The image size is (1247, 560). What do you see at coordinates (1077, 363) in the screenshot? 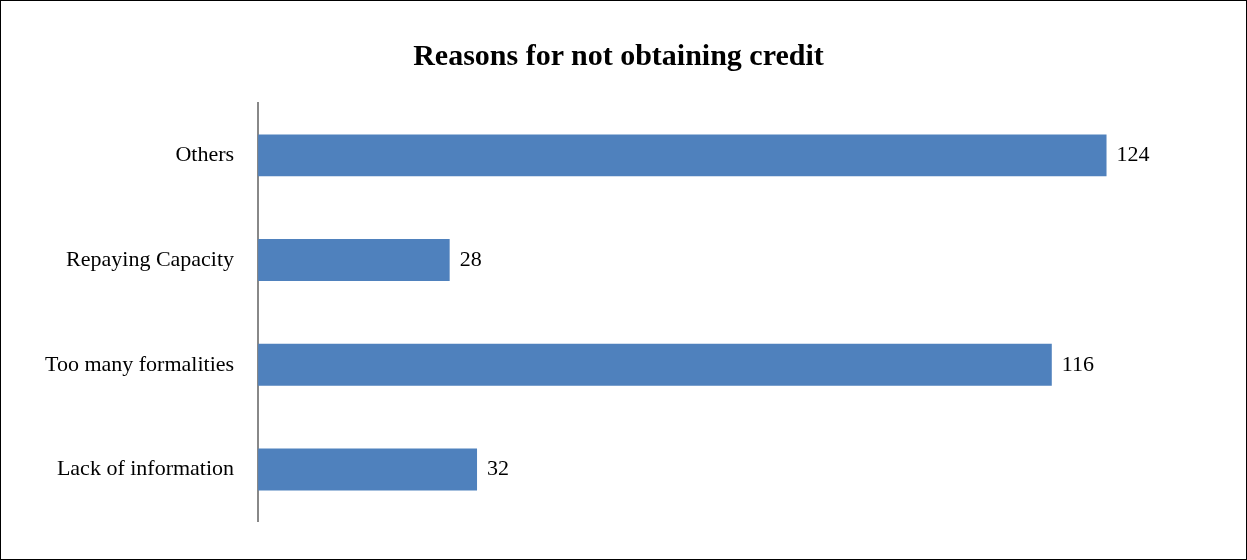
I see `data-label: 116` at bounding box center [1077, 363].